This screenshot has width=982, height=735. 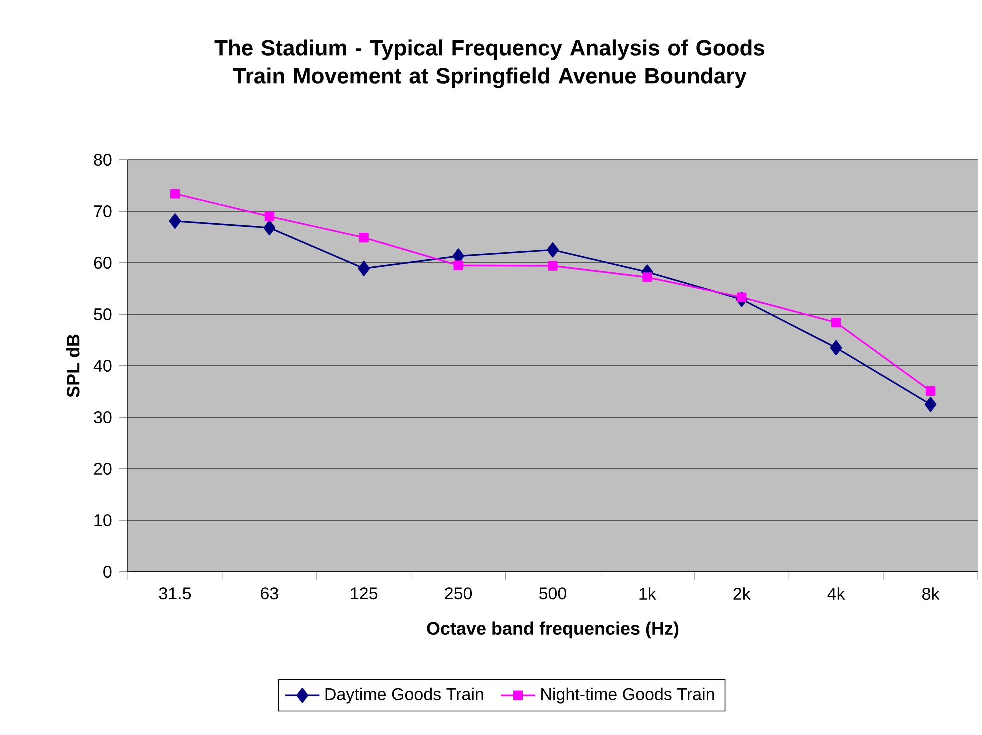 I want to click on x-axis-title: Octave band frequencies (Hz), so click(x=553, y=630).